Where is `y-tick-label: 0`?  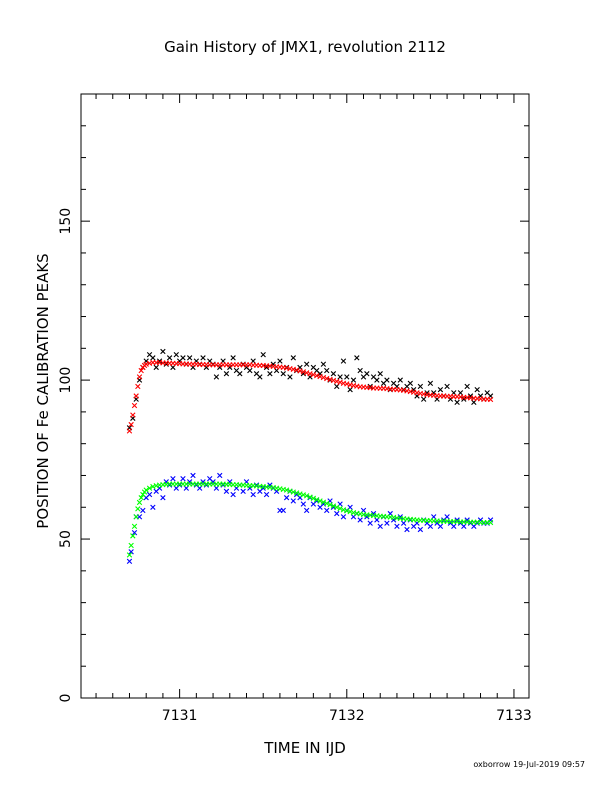
y-tick-label: 0 is located at coordinates (66, 698).